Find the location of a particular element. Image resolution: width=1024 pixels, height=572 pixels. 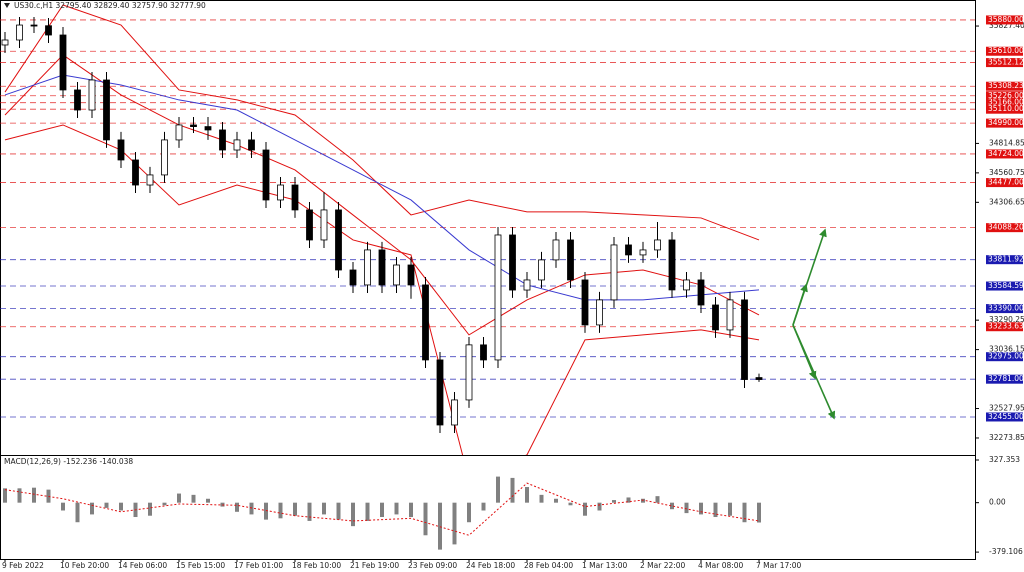

level-label: 34088.20 is located at coordinates (1006, 227).